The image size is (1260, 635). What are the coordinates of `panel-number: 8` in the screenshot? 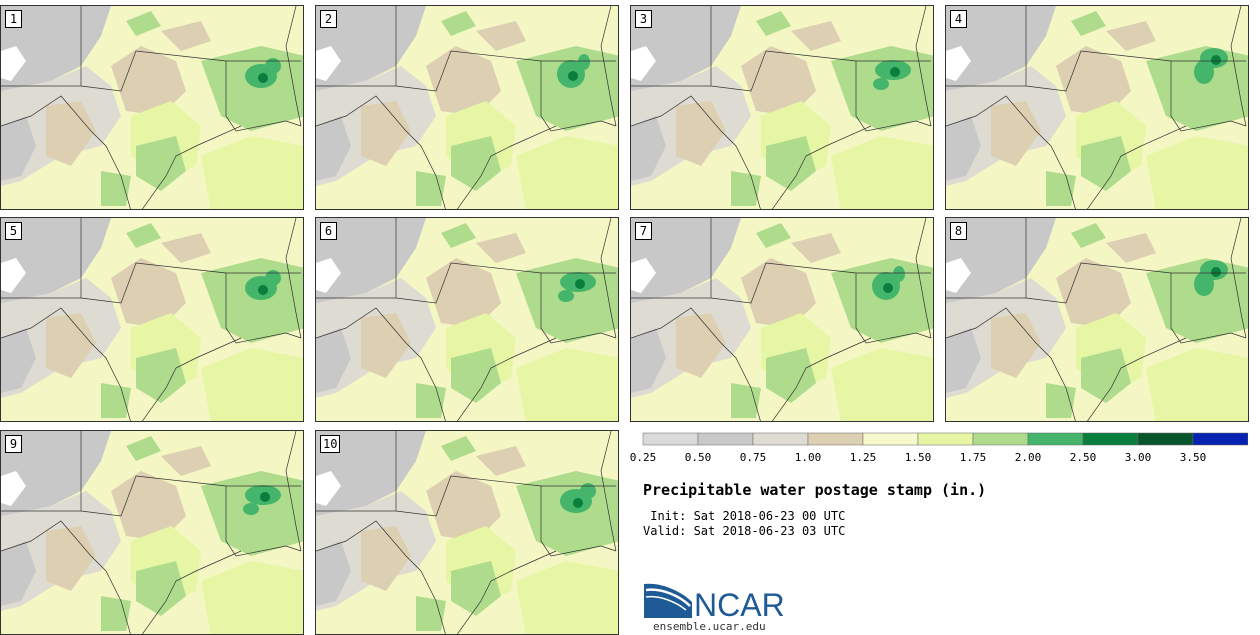 It's located at (958, 231).